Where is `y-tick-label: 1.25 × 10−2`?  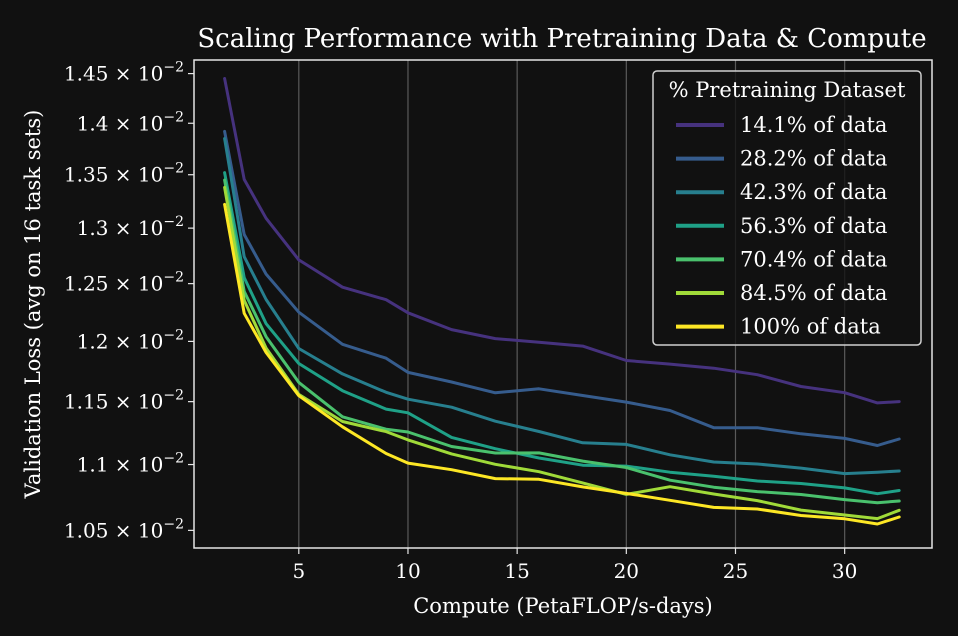 y-tick-label: 1.25 × 10−2 is located at coordinates (124, 283).